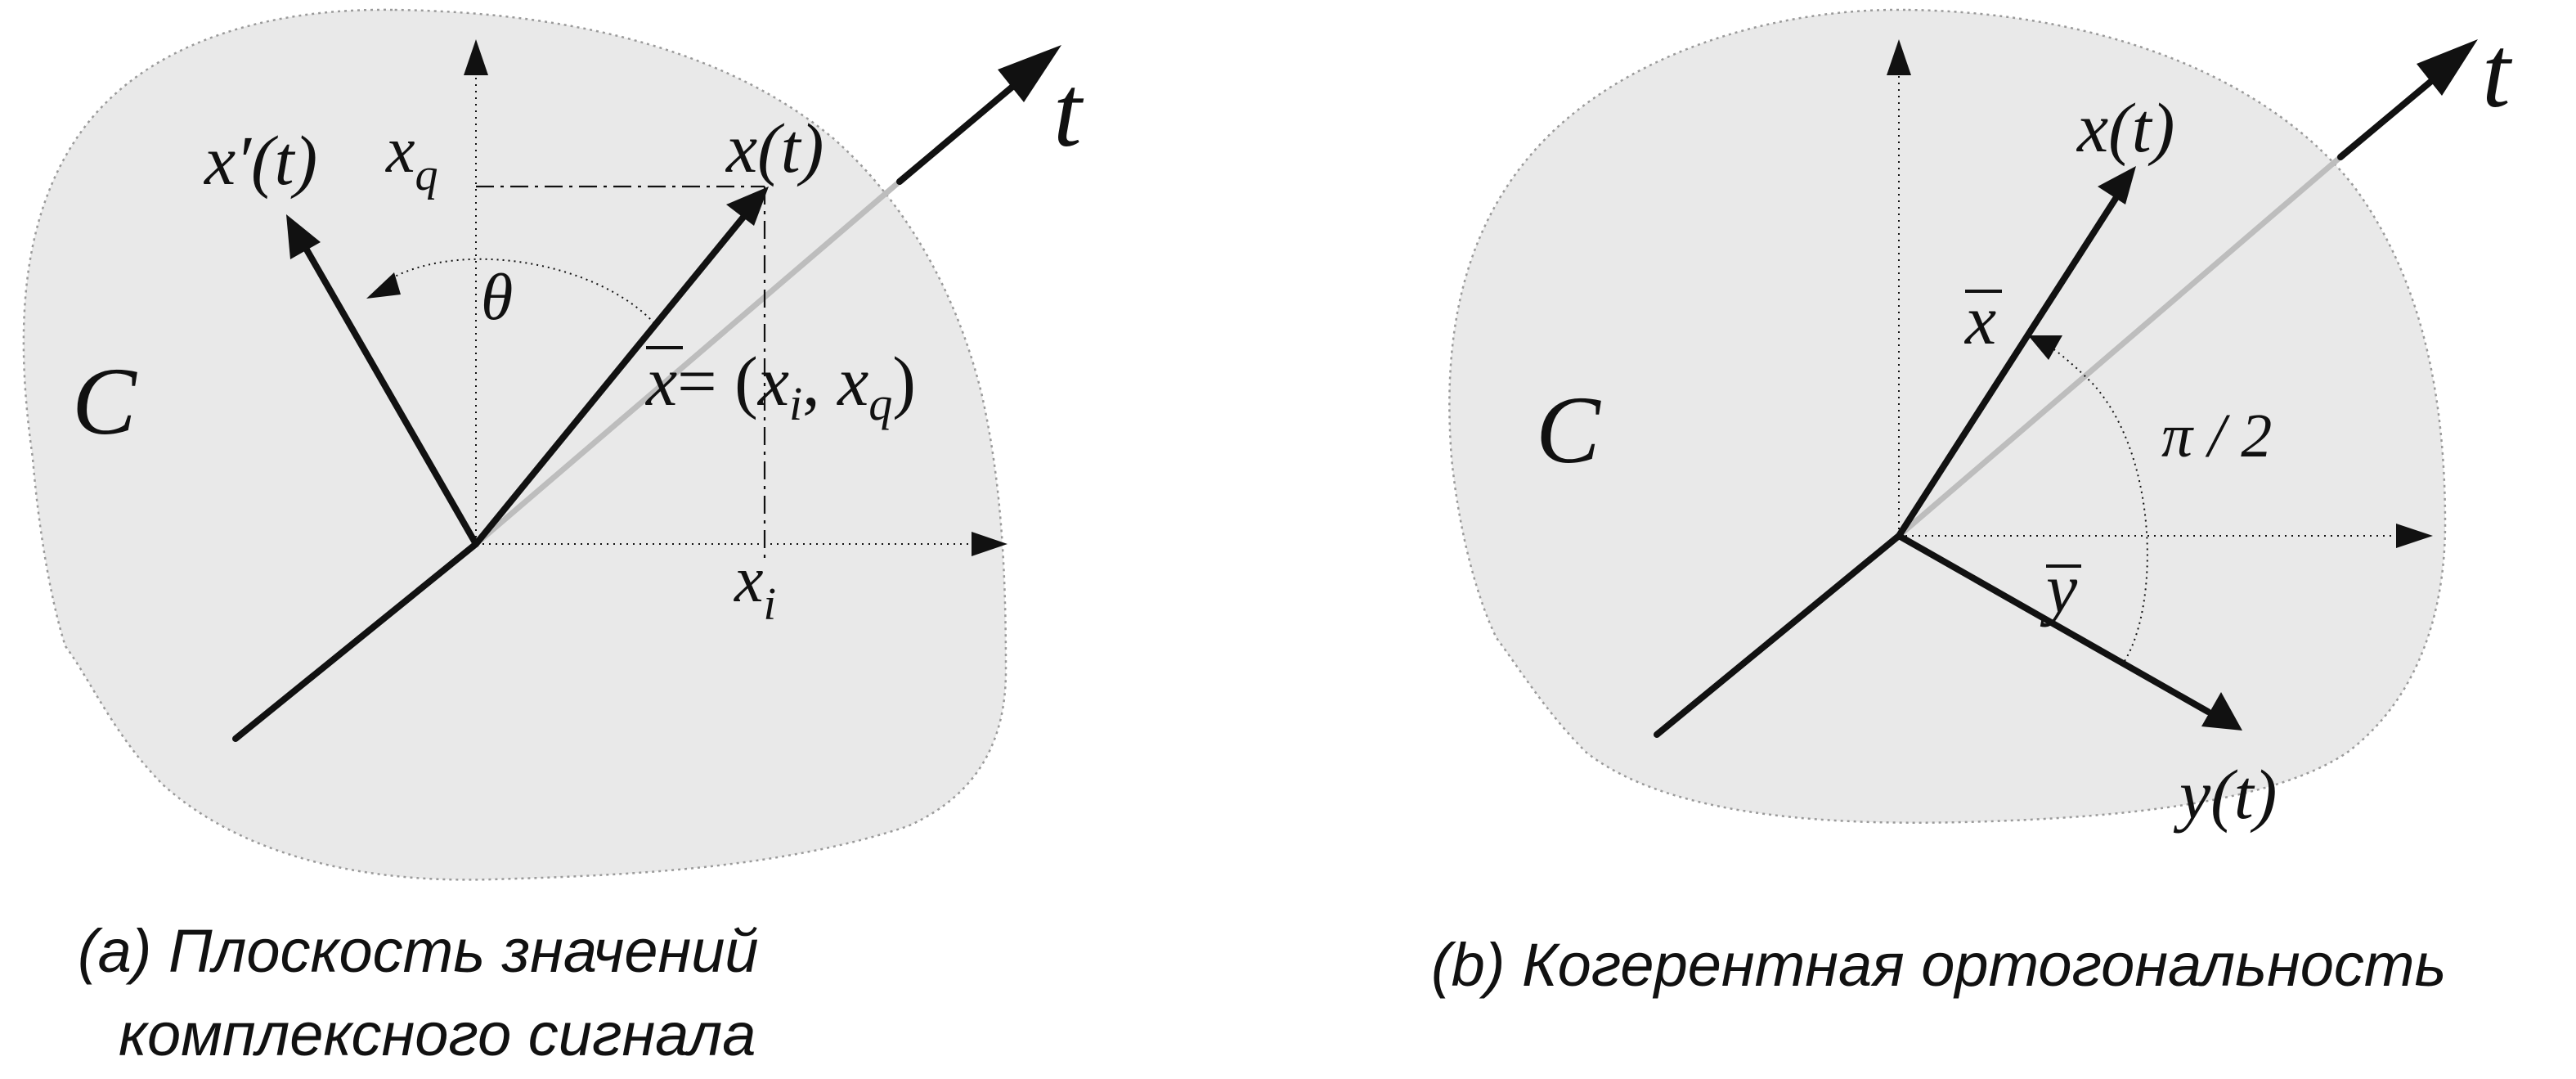 This screenshot has width=2576, height=1079. What do you see at coordinates (1568, 429) in the screenshot?
I see `panel-b-region-label: C` at bounding box center [1568, 429].